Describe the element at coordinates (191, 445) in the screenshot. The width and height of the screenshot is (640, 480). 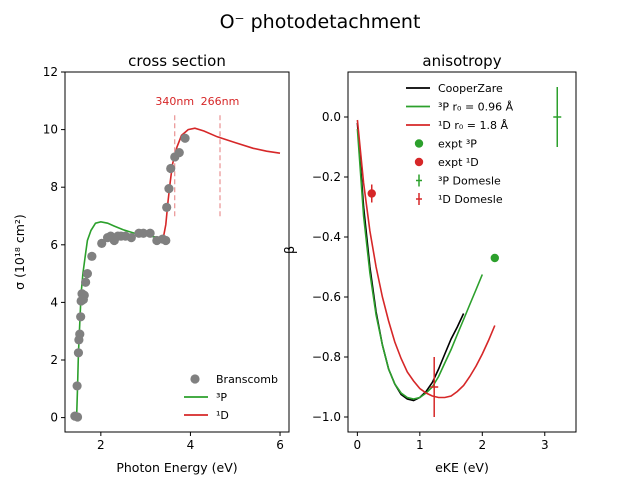
I see `cross-section-xtick-label: 4` at that location.